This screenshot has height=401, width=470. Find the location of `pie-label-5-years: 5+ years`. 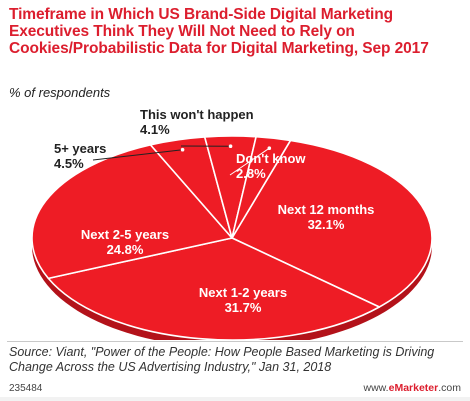

pie-label-5-years: 5+ years is located at coordinates (80, 148).